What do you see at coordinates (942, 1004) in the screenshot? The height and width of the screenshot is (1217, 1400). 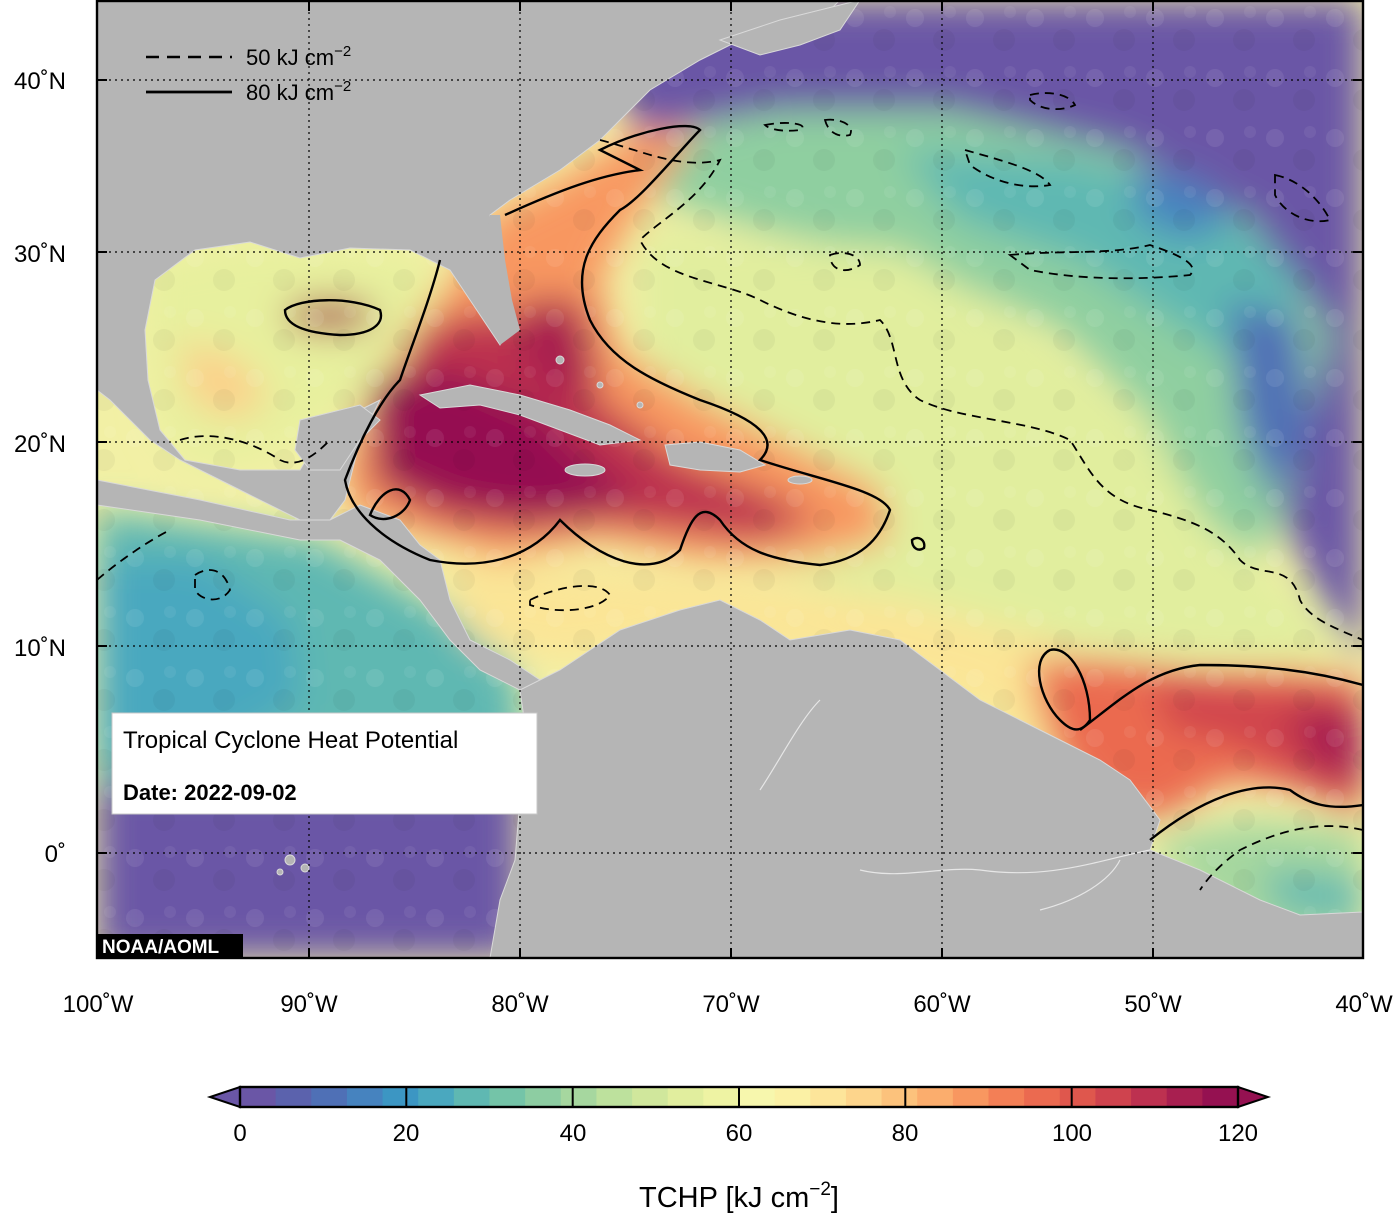 I see `lon-label-60w: 60˚W` at bounding box center [942, 1004].